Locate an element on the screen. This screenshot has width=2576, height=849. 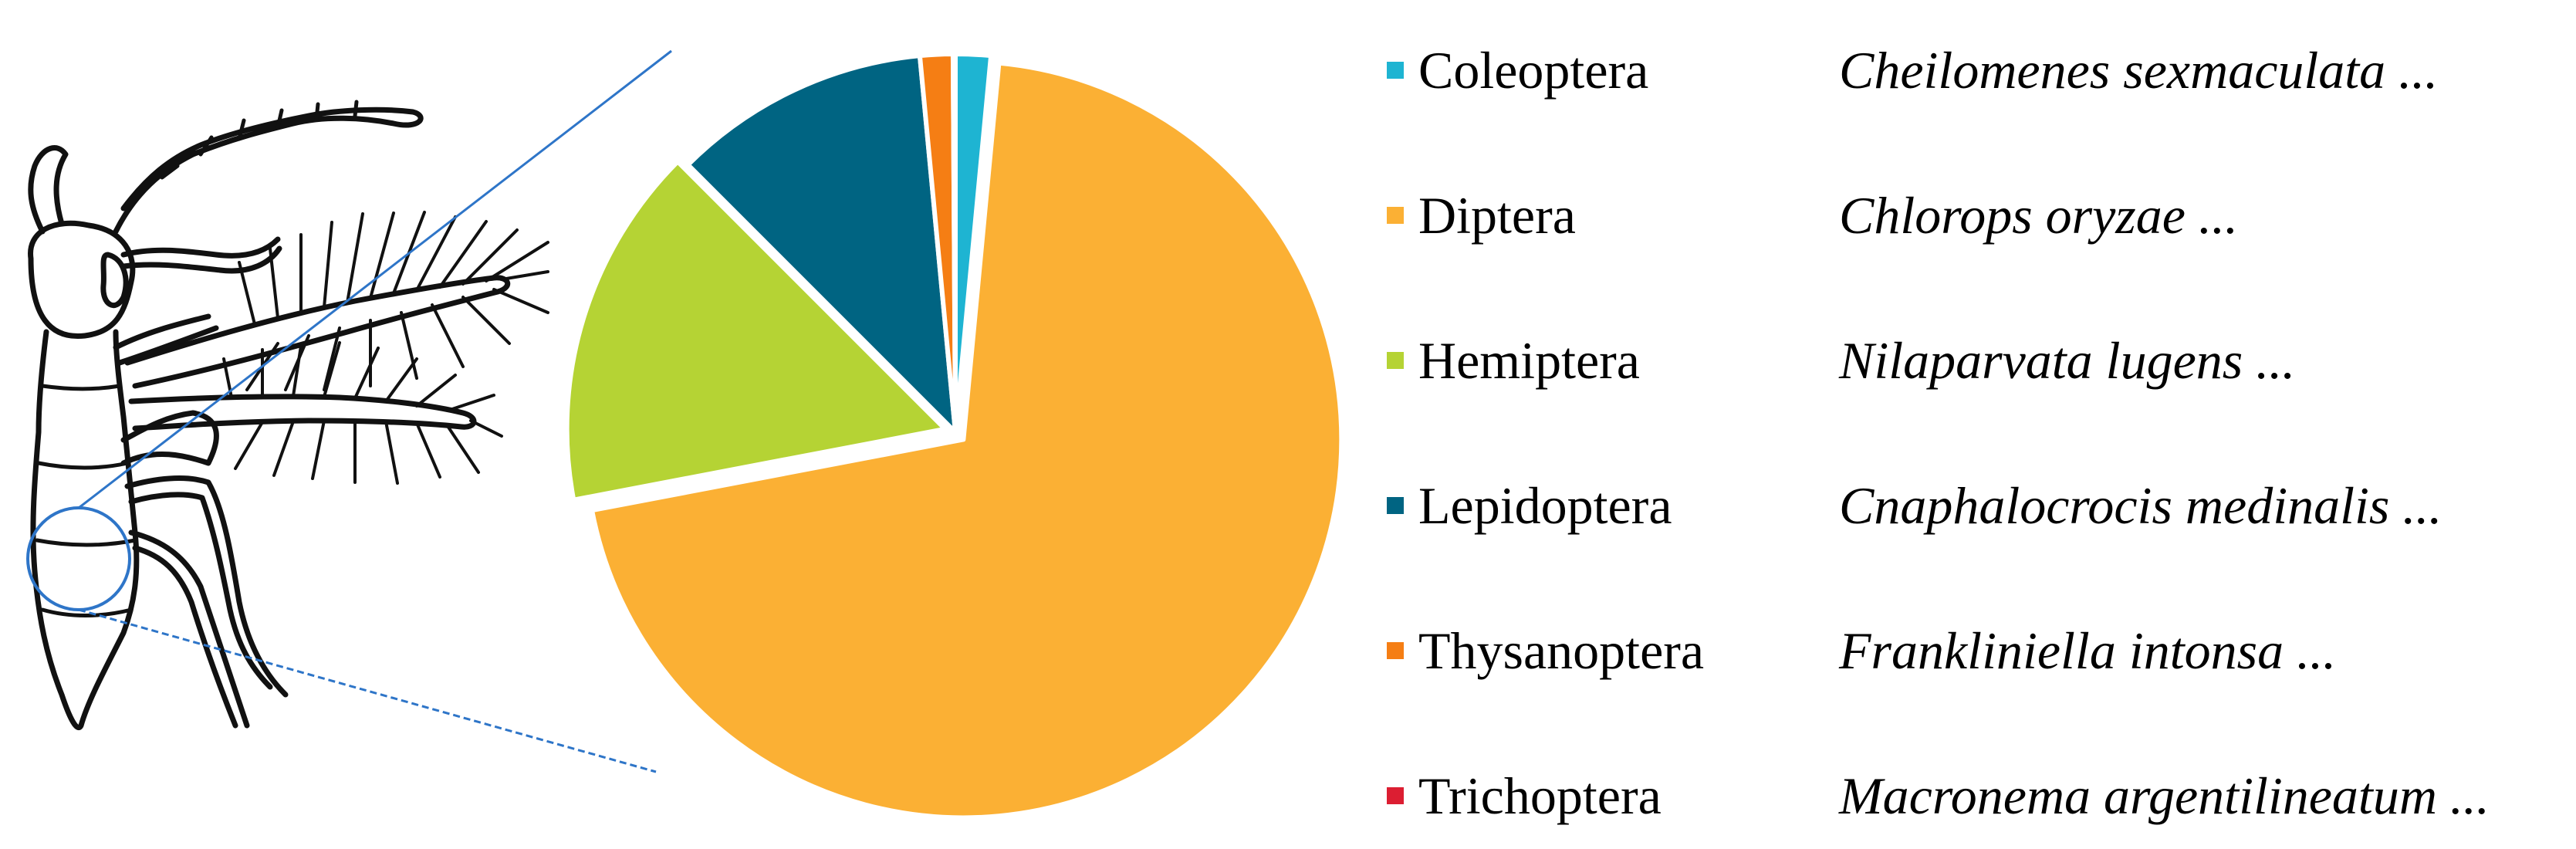
zoom-circle is located at coordinates (78, 558).